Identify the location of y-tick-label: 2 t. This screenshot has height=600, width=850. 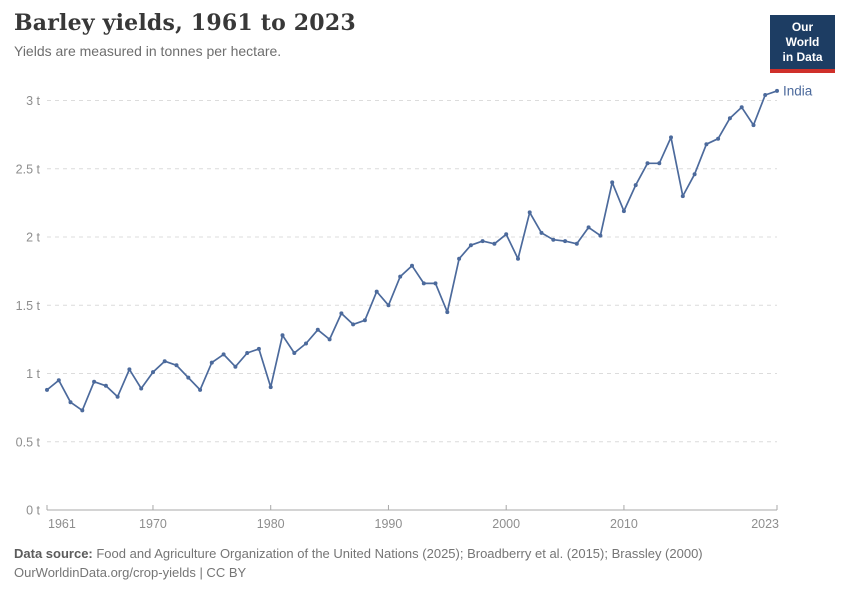
(33, 238).